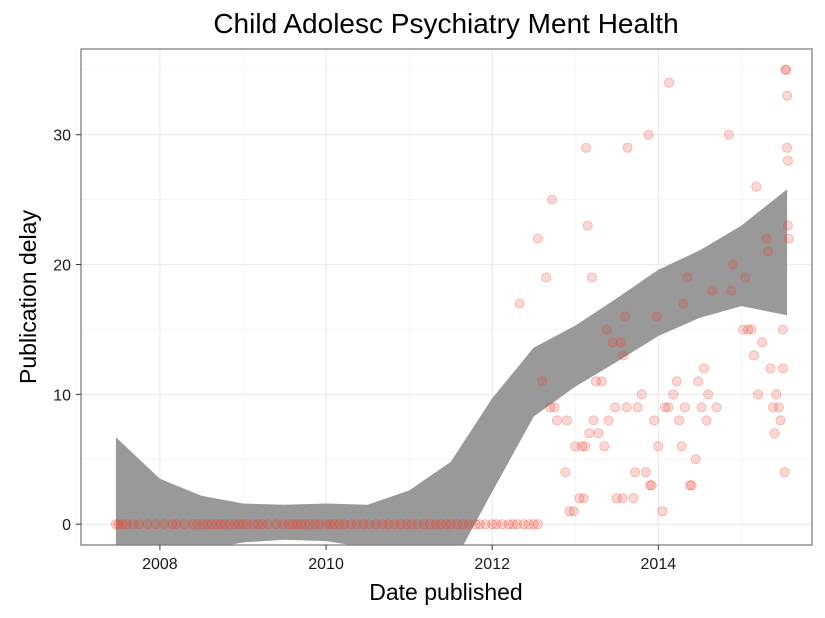 The image size is (825, 618). Describe the element at coordinates (445, 592) in the screenshot. I see `x-axis-title: Date published` at that location.